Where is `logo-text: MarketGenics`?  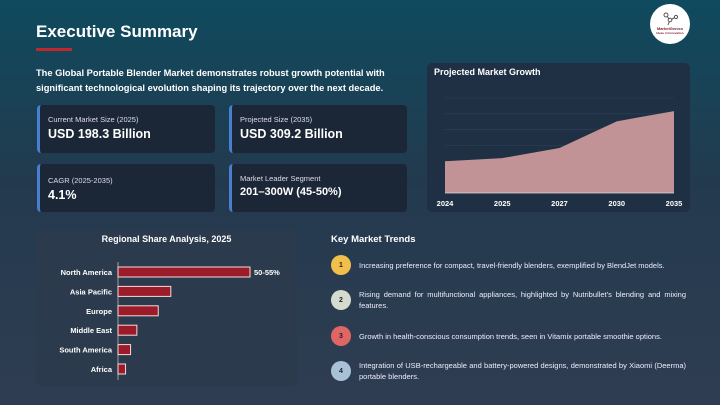
logo-text: MarketGenics is located at coordinates (670, 28).